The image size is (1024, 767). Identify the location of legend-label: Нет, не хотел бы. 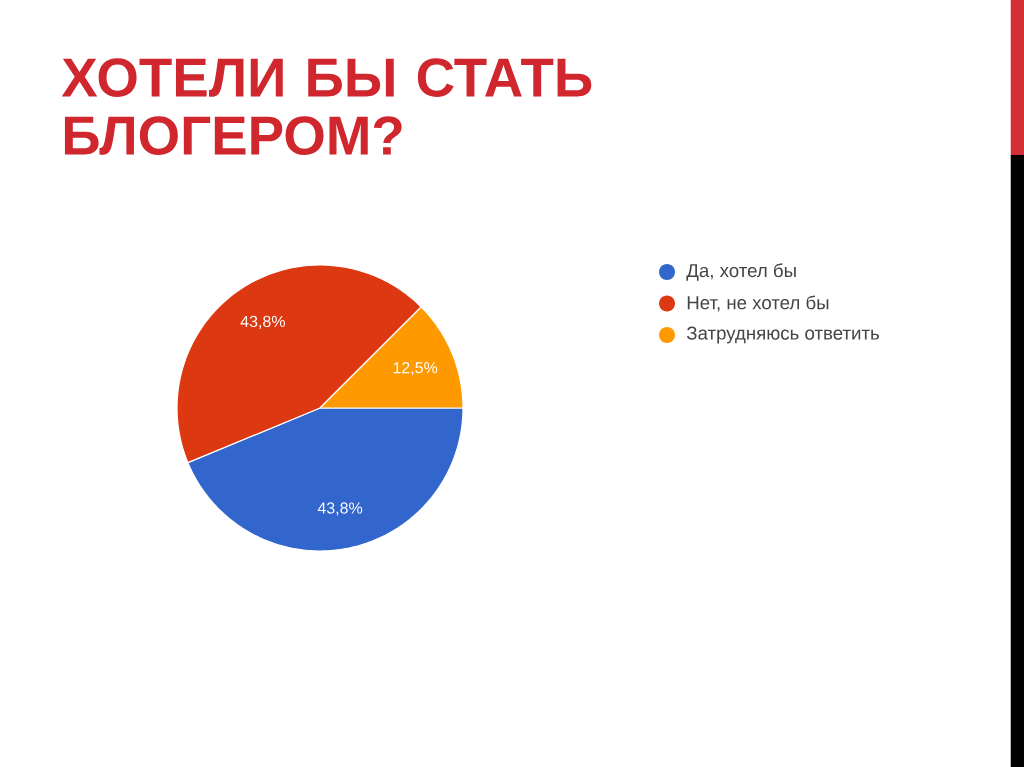
(758, 303).